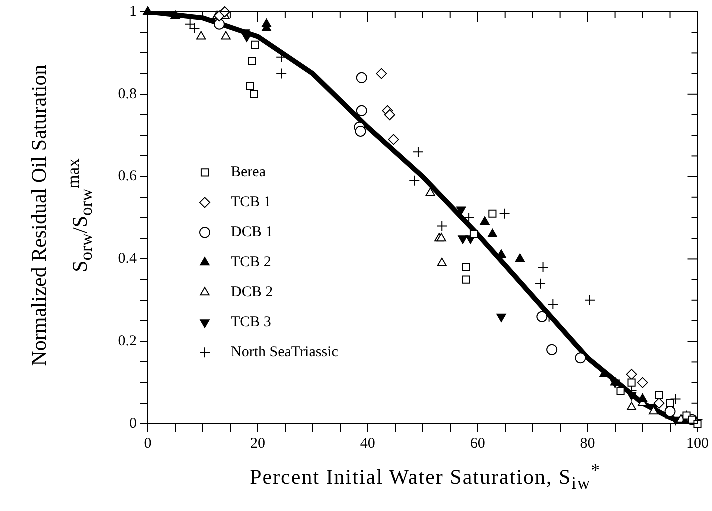 This screenshot has width=712, height=511. I want to click on x-tick-label: 100, so click(697, 444).